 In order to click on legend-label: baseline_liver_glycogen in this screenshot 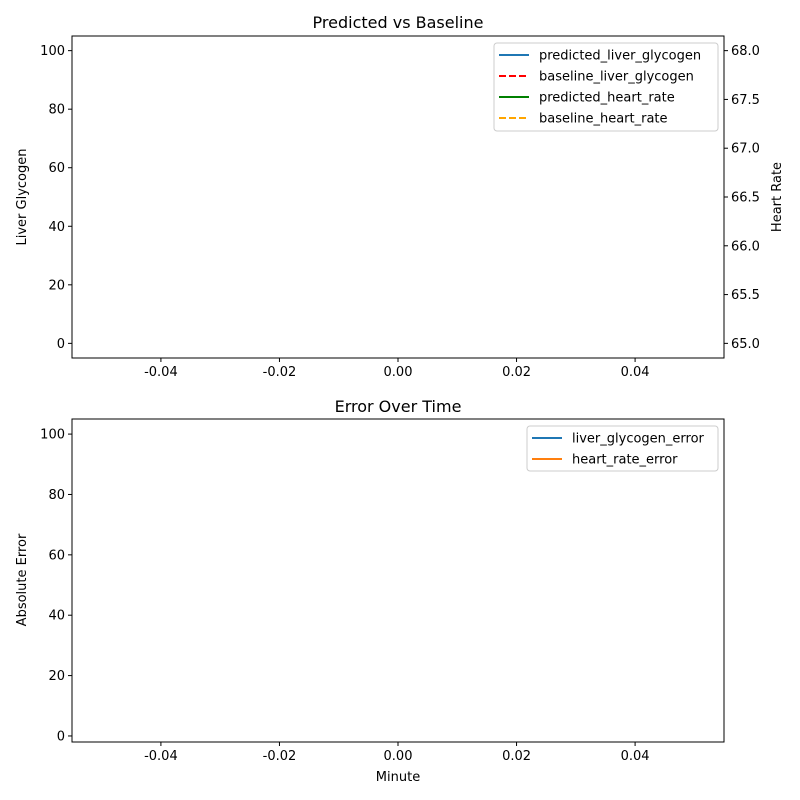, I will do `click(616, 77)`.